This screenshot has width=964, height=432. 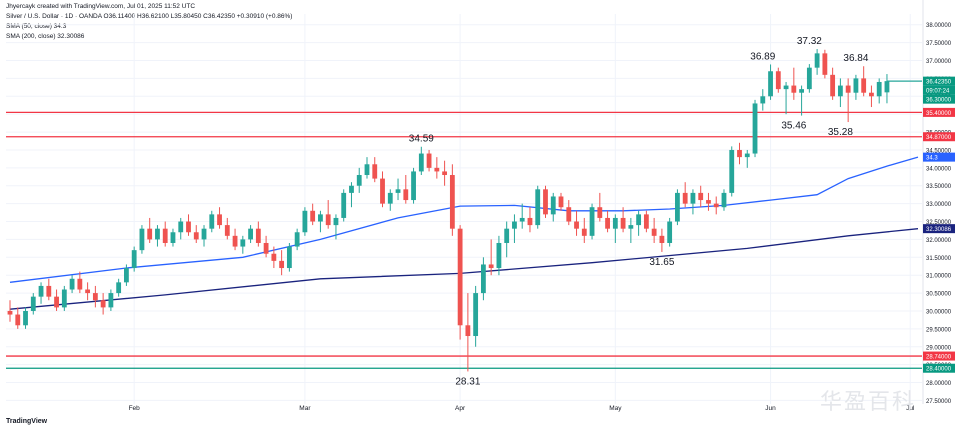 I want to click on x-tick-label: Jun, so click(x=770, y=408).